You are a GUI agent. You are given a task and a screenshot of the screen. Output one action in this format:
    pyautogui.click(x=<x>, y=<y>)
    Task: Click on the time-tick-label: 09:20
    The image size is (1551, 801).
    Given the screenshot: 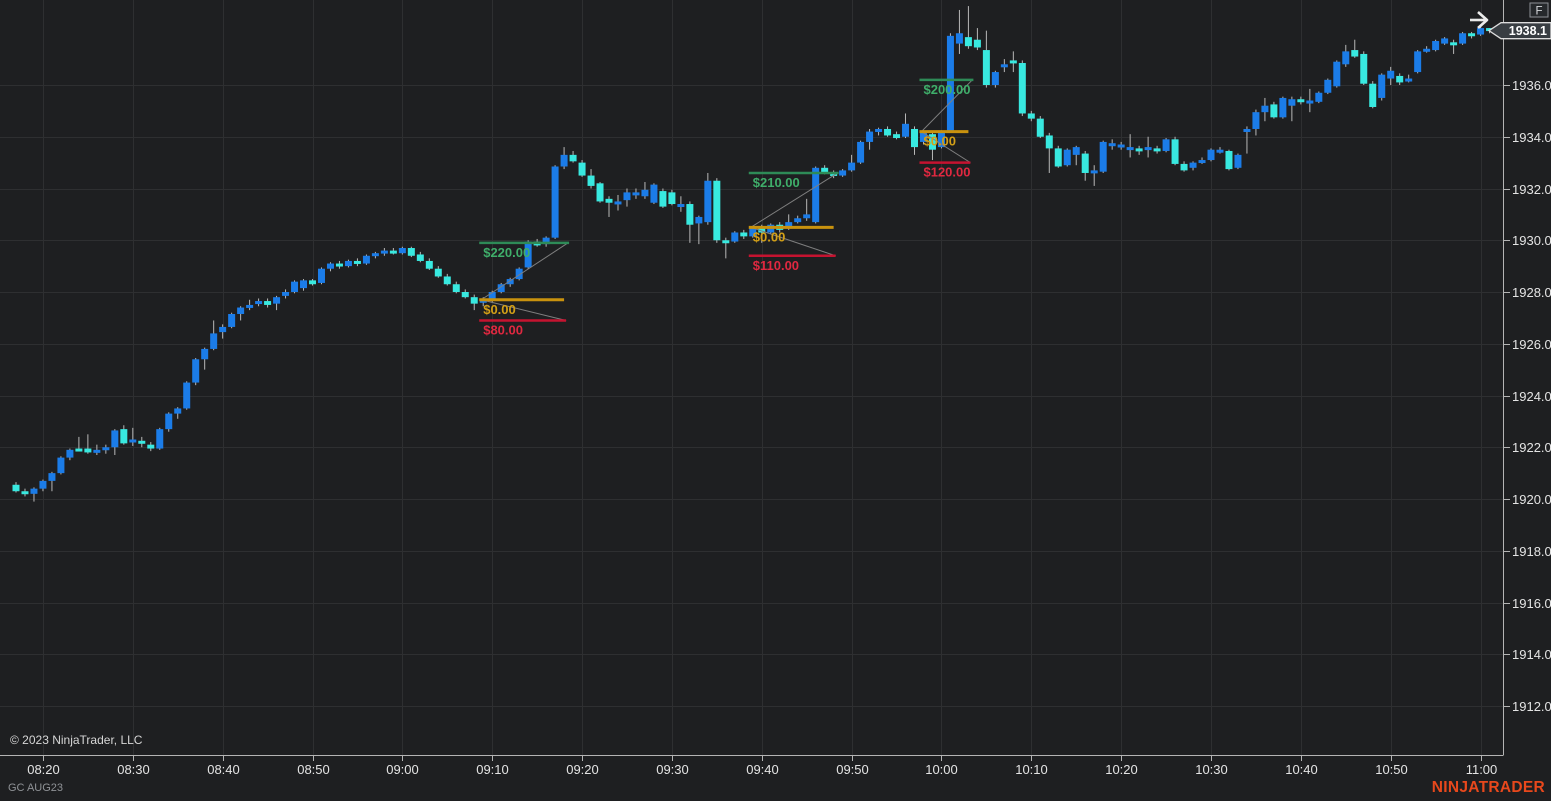 What is the action you would take?
    pyautogui.click(x=582, y=769)
    